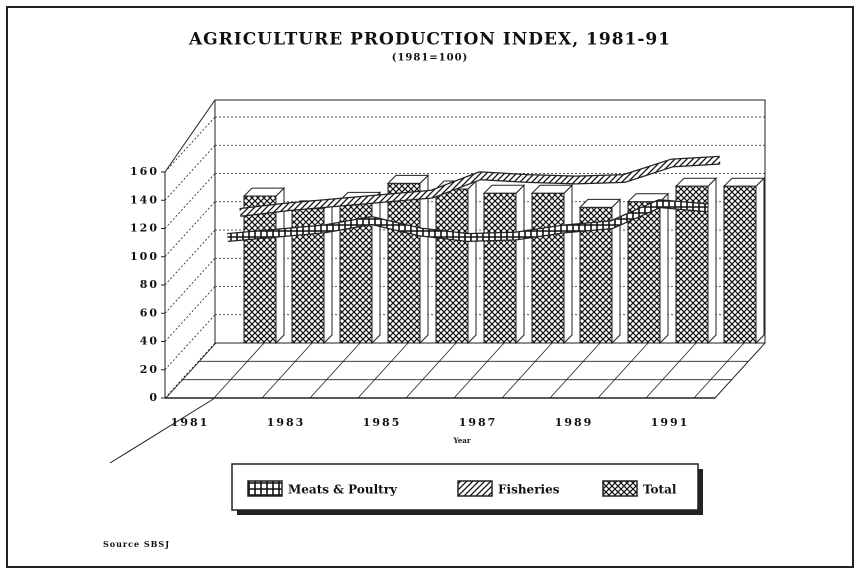 The height and width of the screenshot is (575, 861). What do you see at coordinates (144, 199) in the screenshot?
I see `y-tick-label: 140` at bounding box center [144, 199].